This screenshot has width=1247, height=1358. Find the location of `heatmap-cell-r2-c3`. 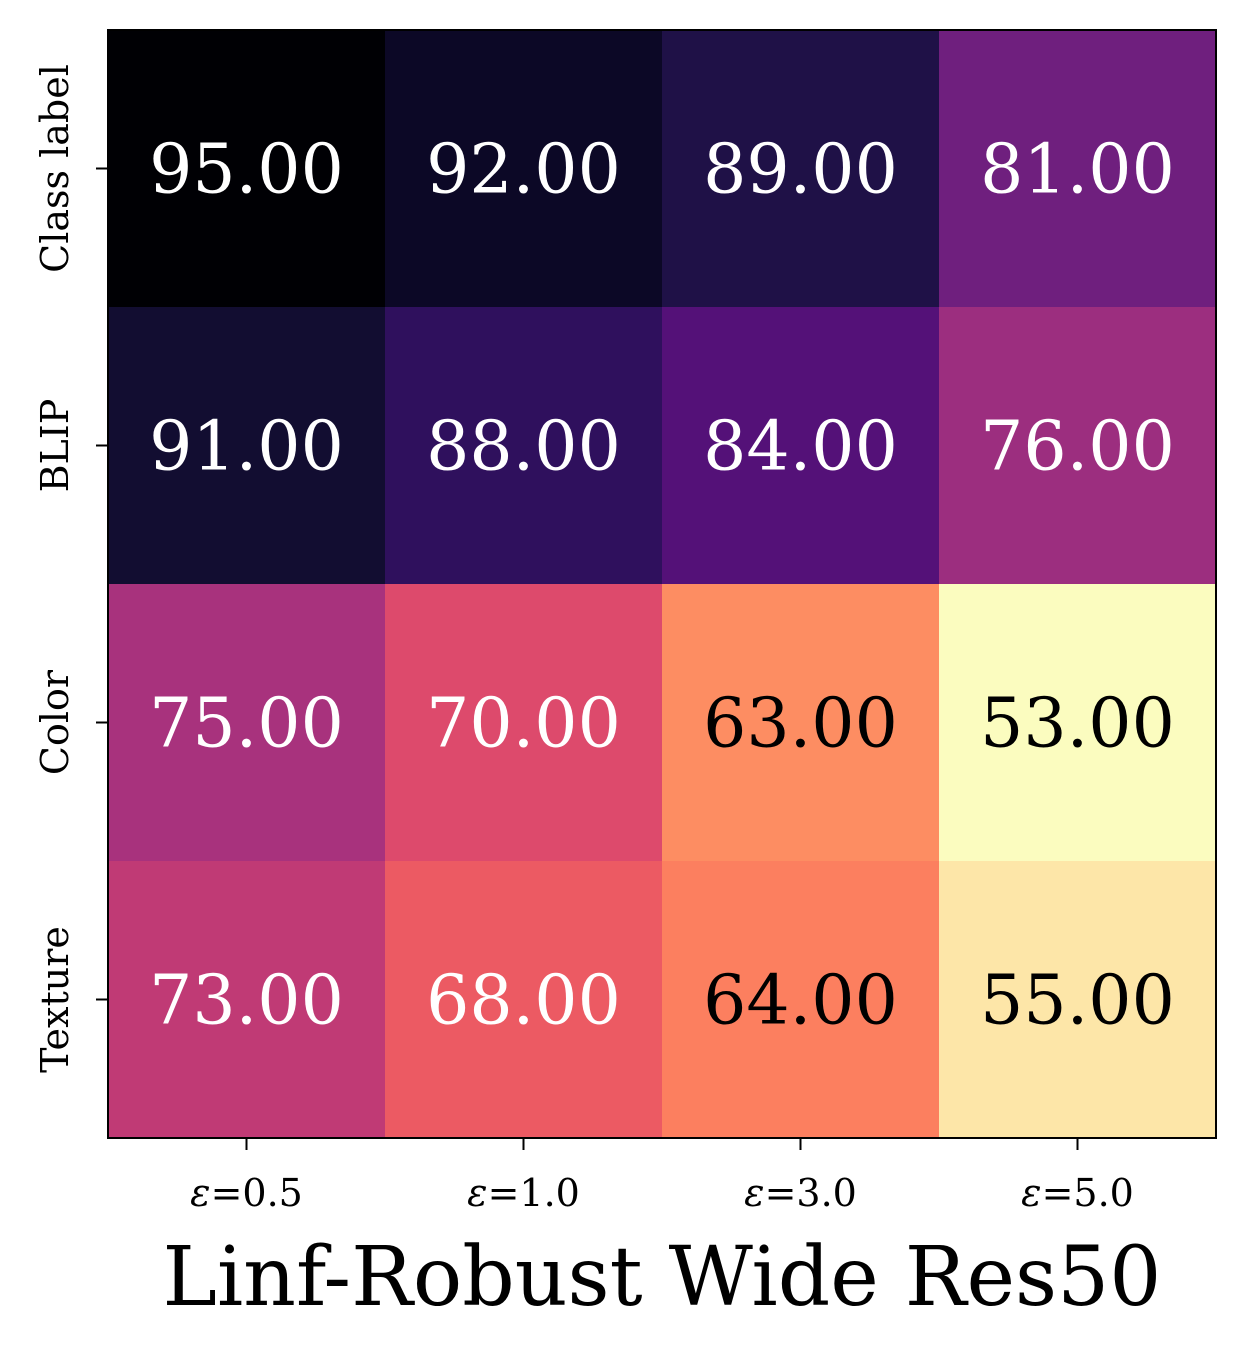

heatmap-cell-r2-c3 is located at coordinates (1078, 723).